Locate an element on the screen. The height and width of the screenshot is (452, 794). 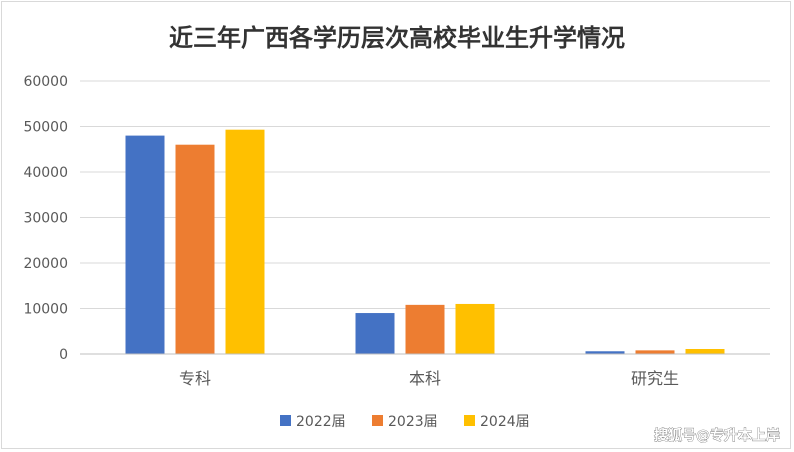
y-tick-label: 30000 is located at coordinates (45, 219).